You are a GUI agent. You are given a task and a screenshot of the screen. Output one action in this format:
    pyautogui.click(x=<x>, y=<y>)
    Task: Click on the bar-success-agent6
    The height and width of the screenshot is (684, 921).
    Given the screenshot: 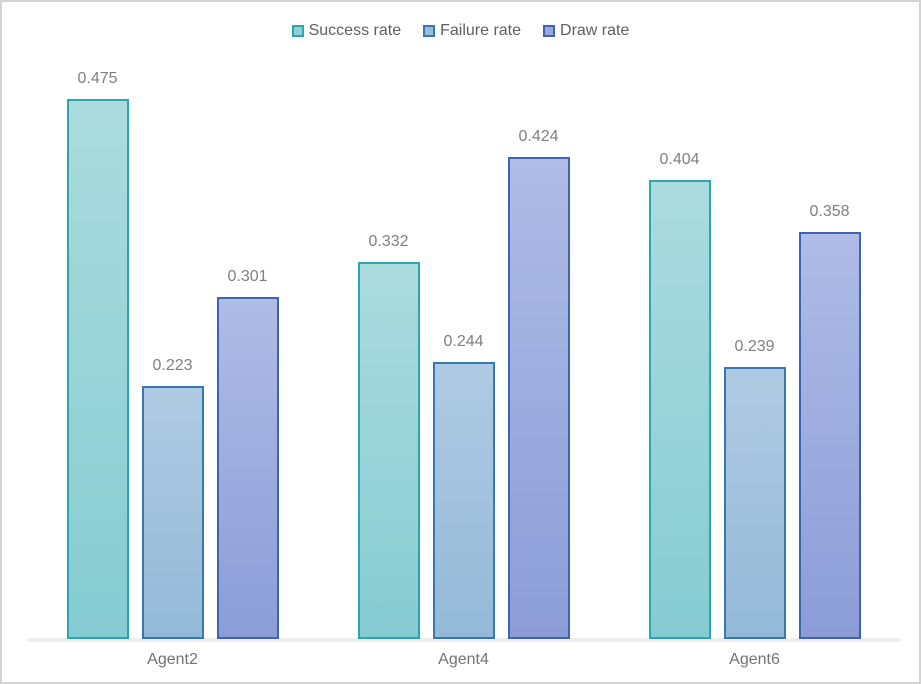 What is the action you would take?
    pyautogui.click(x=679, y=409)
    